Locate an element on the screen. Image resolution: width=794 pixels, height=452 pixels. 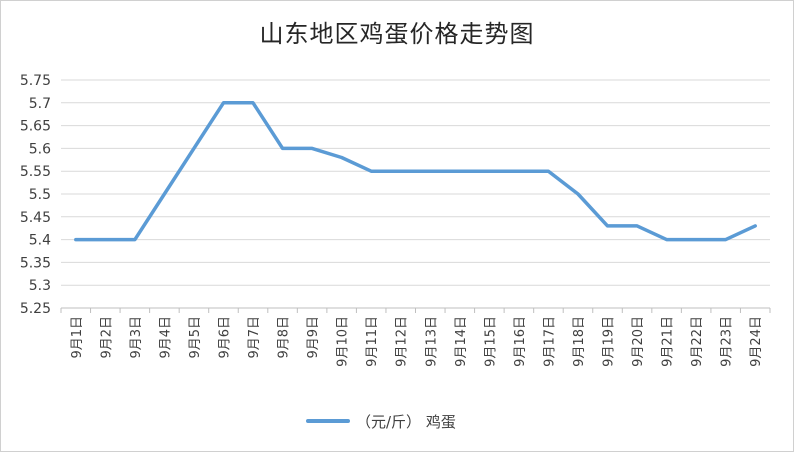
x-tick-label: 9月20日 is located at coordinates (638, 341).